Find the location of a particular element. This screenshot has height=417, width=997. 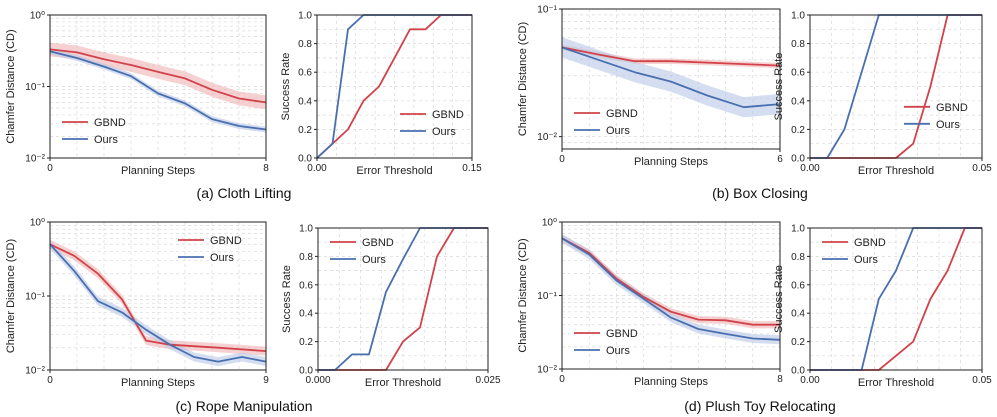

x-tick-label: 9 is located at coordinates (266, 380).